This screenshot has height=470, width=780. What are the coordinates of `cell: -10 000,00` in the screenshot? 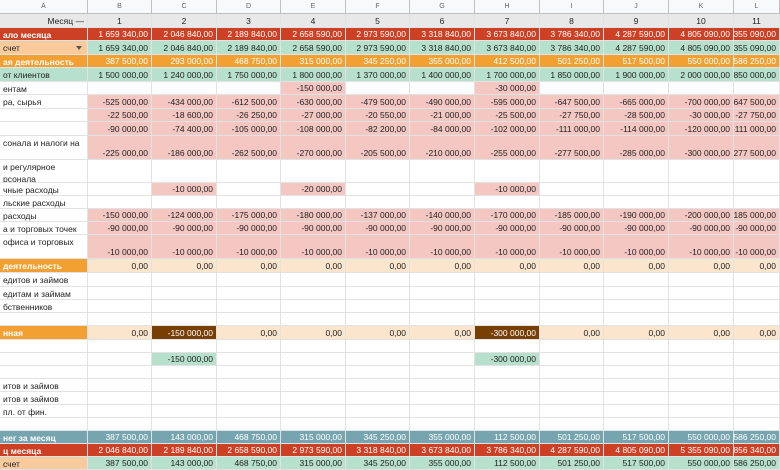 It's located at (313, 247).